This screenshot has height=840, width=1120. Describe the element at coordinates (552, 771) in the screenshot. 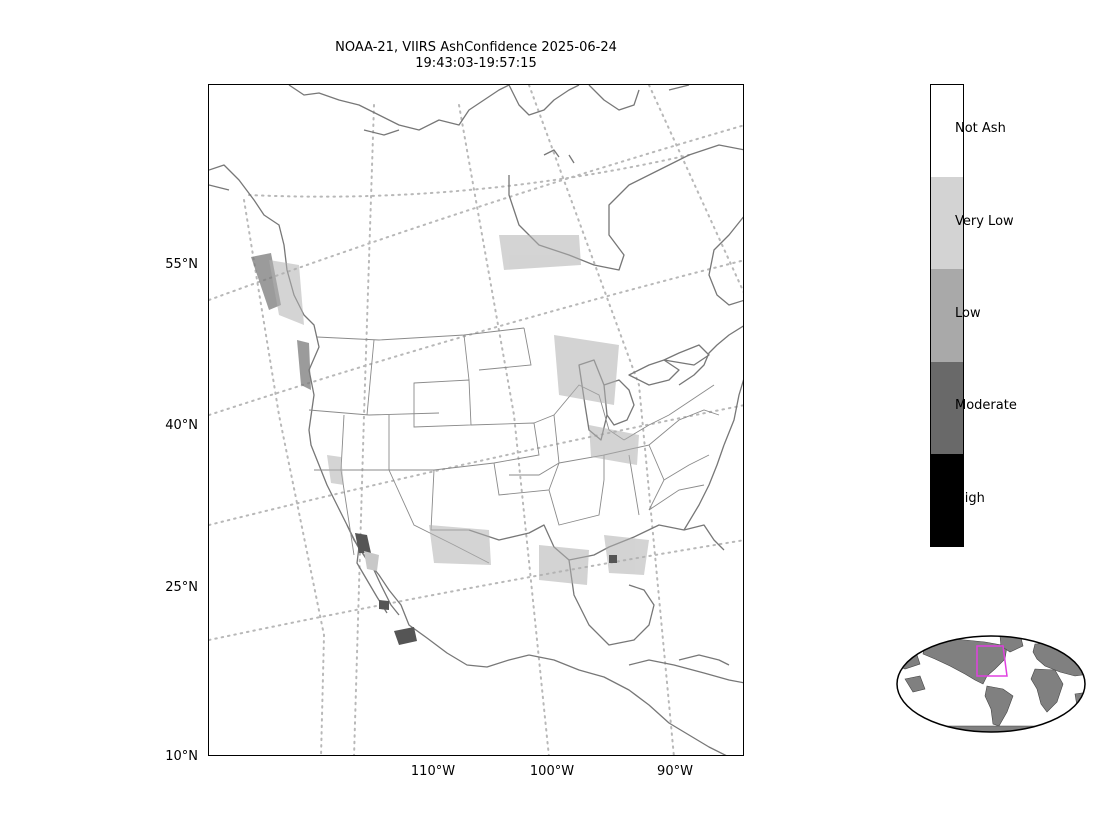

I see `lon-label-100: 100°W` at that location.